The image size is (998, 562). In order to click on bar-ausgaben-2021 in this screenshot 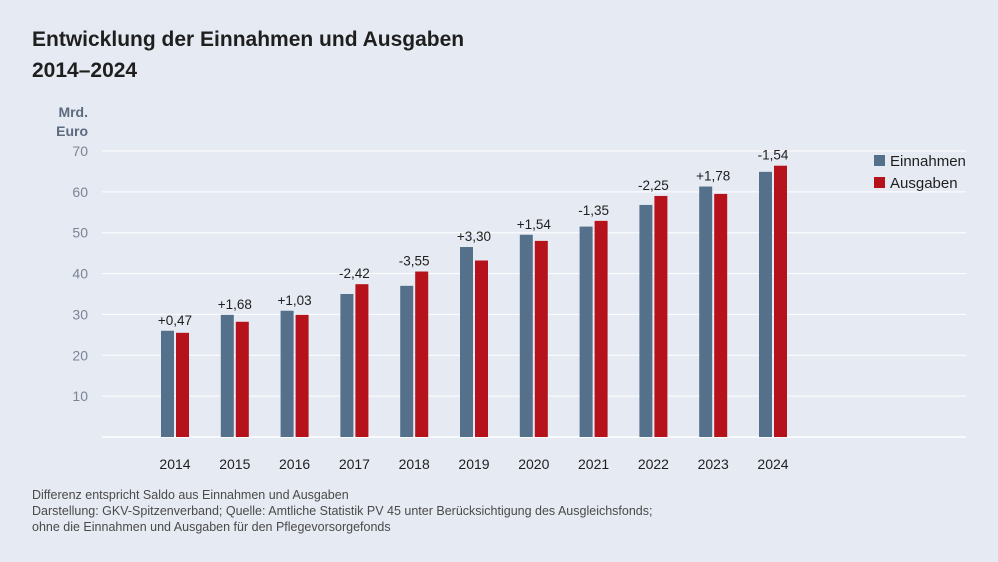, I will do `click(601, 328)`.